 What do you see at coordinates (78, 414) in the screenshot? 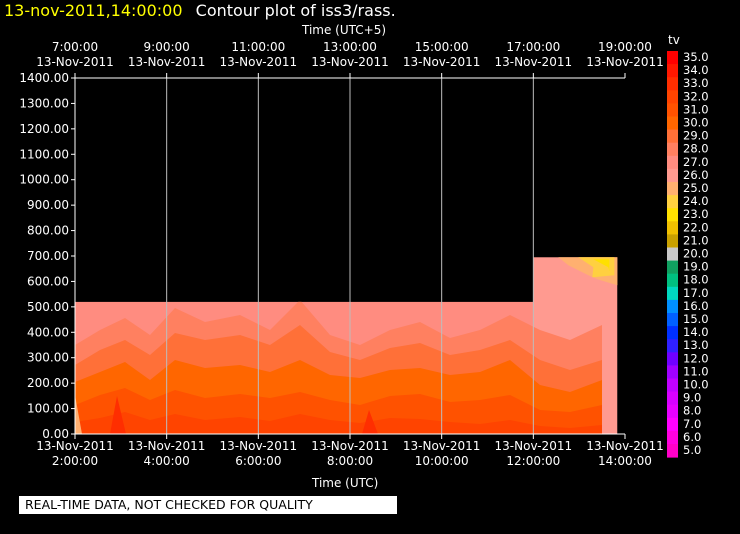
I see `contour-edge` at bounding box center [78, 414].